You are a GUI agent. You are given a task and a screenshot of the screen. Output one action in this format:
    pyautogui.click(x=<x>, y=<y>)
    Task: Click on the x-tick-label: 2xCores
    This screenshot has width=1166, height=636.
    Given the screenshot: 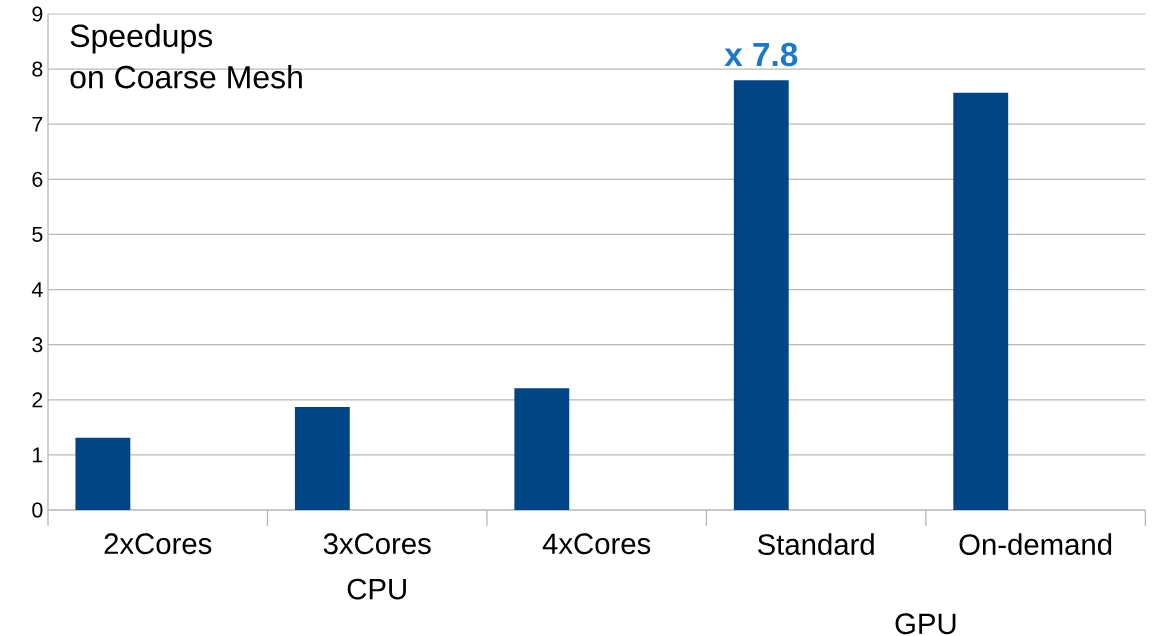 What is the action you would take?
    pyautogui.click(x=158, y=544)
    